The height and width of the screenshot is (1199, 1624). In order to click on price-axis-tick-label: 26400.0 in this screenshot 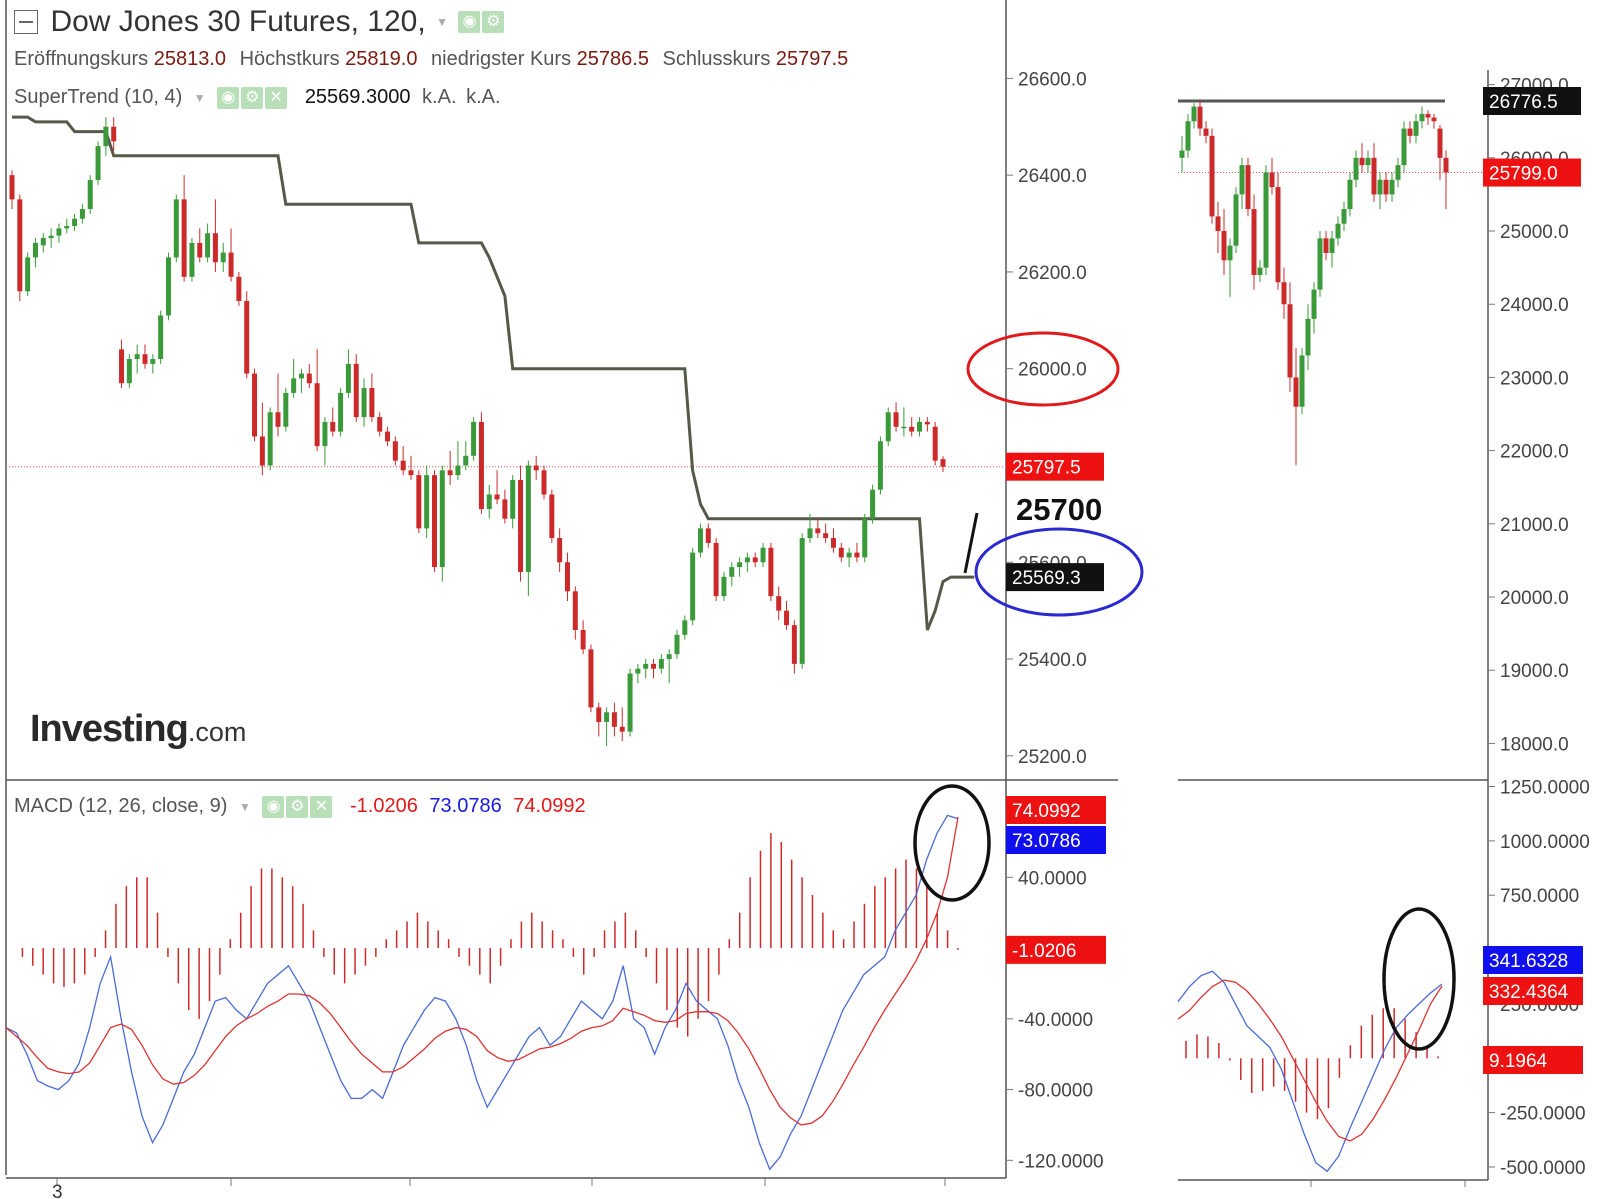, I will do `click(1052, 176)`.